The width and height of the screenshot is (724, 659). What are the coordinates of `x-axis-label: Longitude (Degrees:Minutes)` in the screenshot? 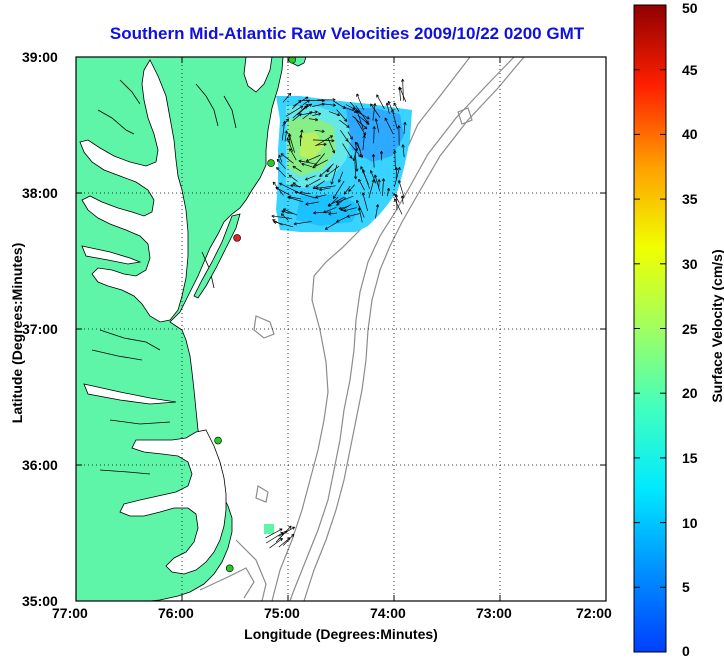 It's located at (341, 634).